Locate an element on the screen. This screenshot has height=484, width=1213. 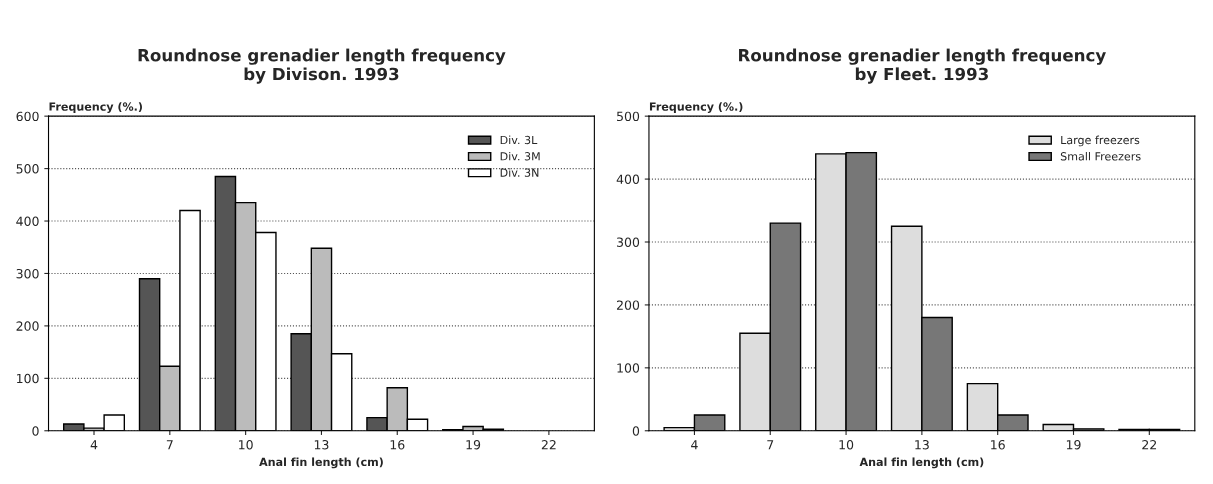
legend-label: Large freezers is located at coordinates (1100, 141).